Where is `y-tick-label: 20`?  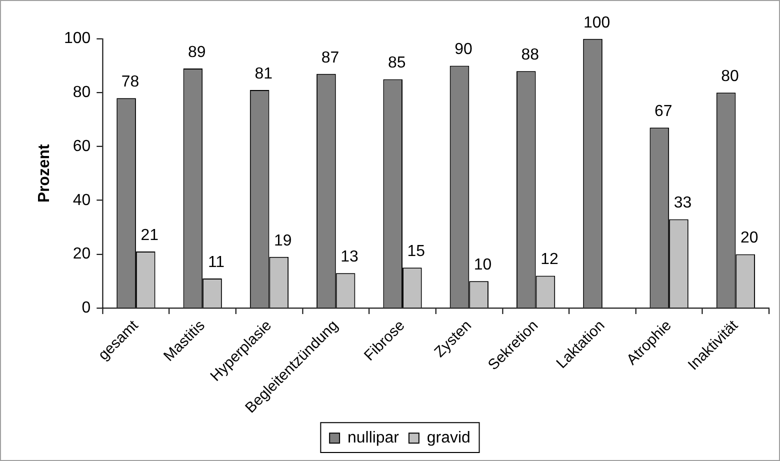
y-tick-label: 20 is located at coordinates (81, 254).